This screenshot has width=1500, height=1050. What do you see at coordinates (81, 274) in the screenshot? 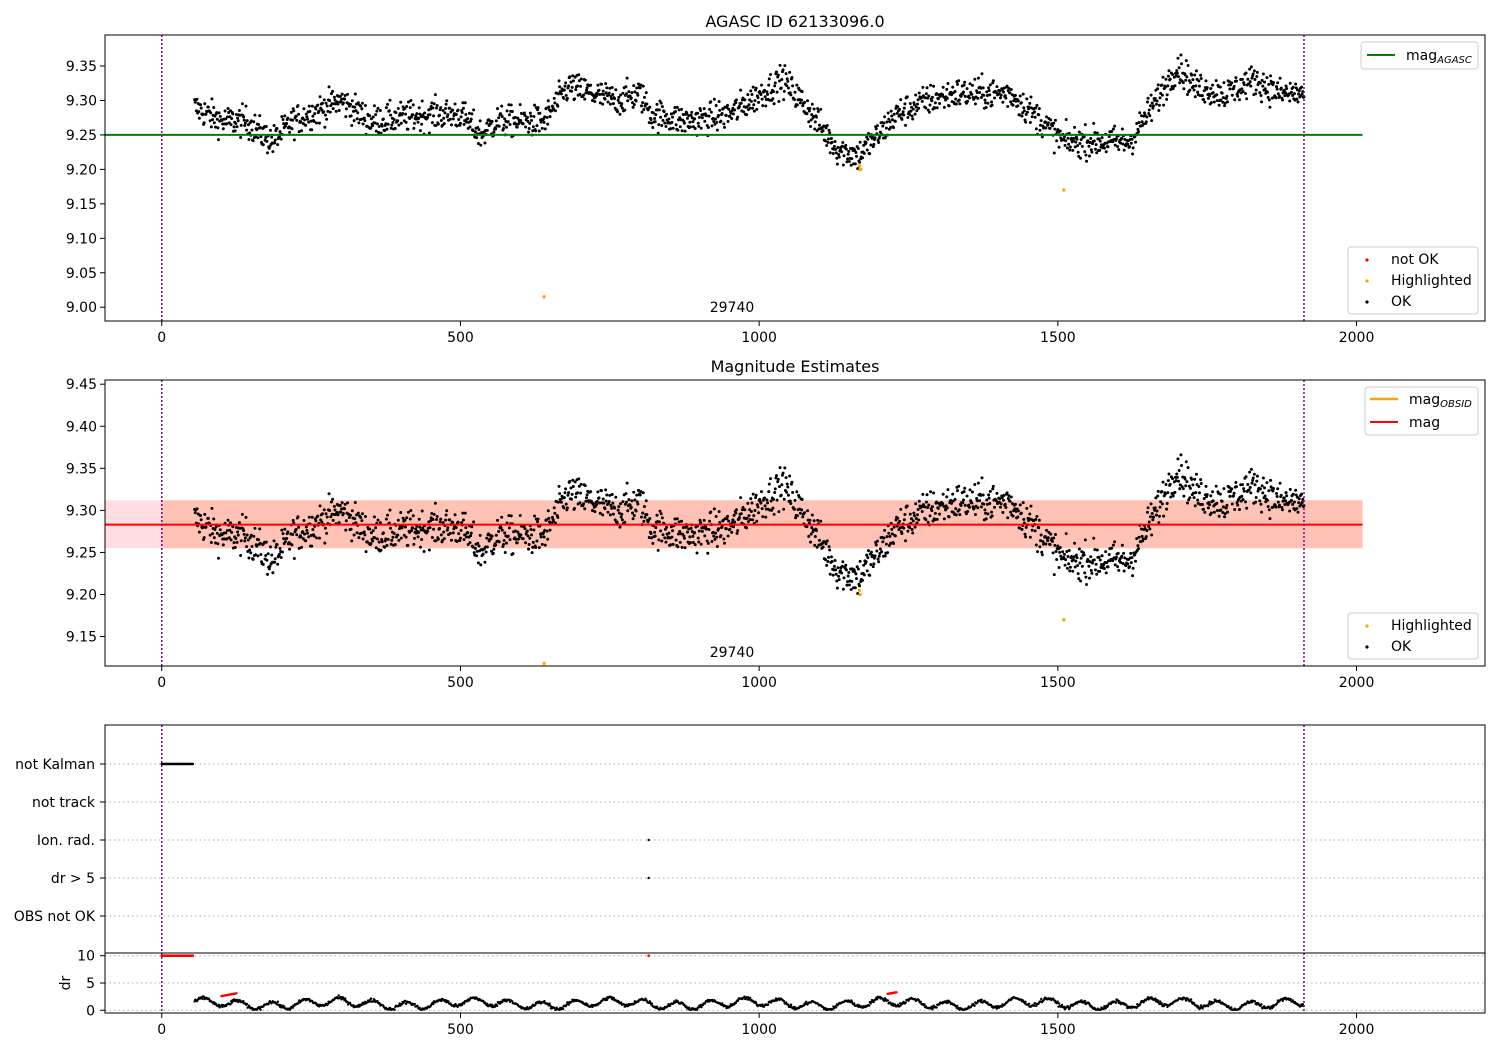
I see `agasc-ytick-label: 9.05` at bounding box center [81, 274].